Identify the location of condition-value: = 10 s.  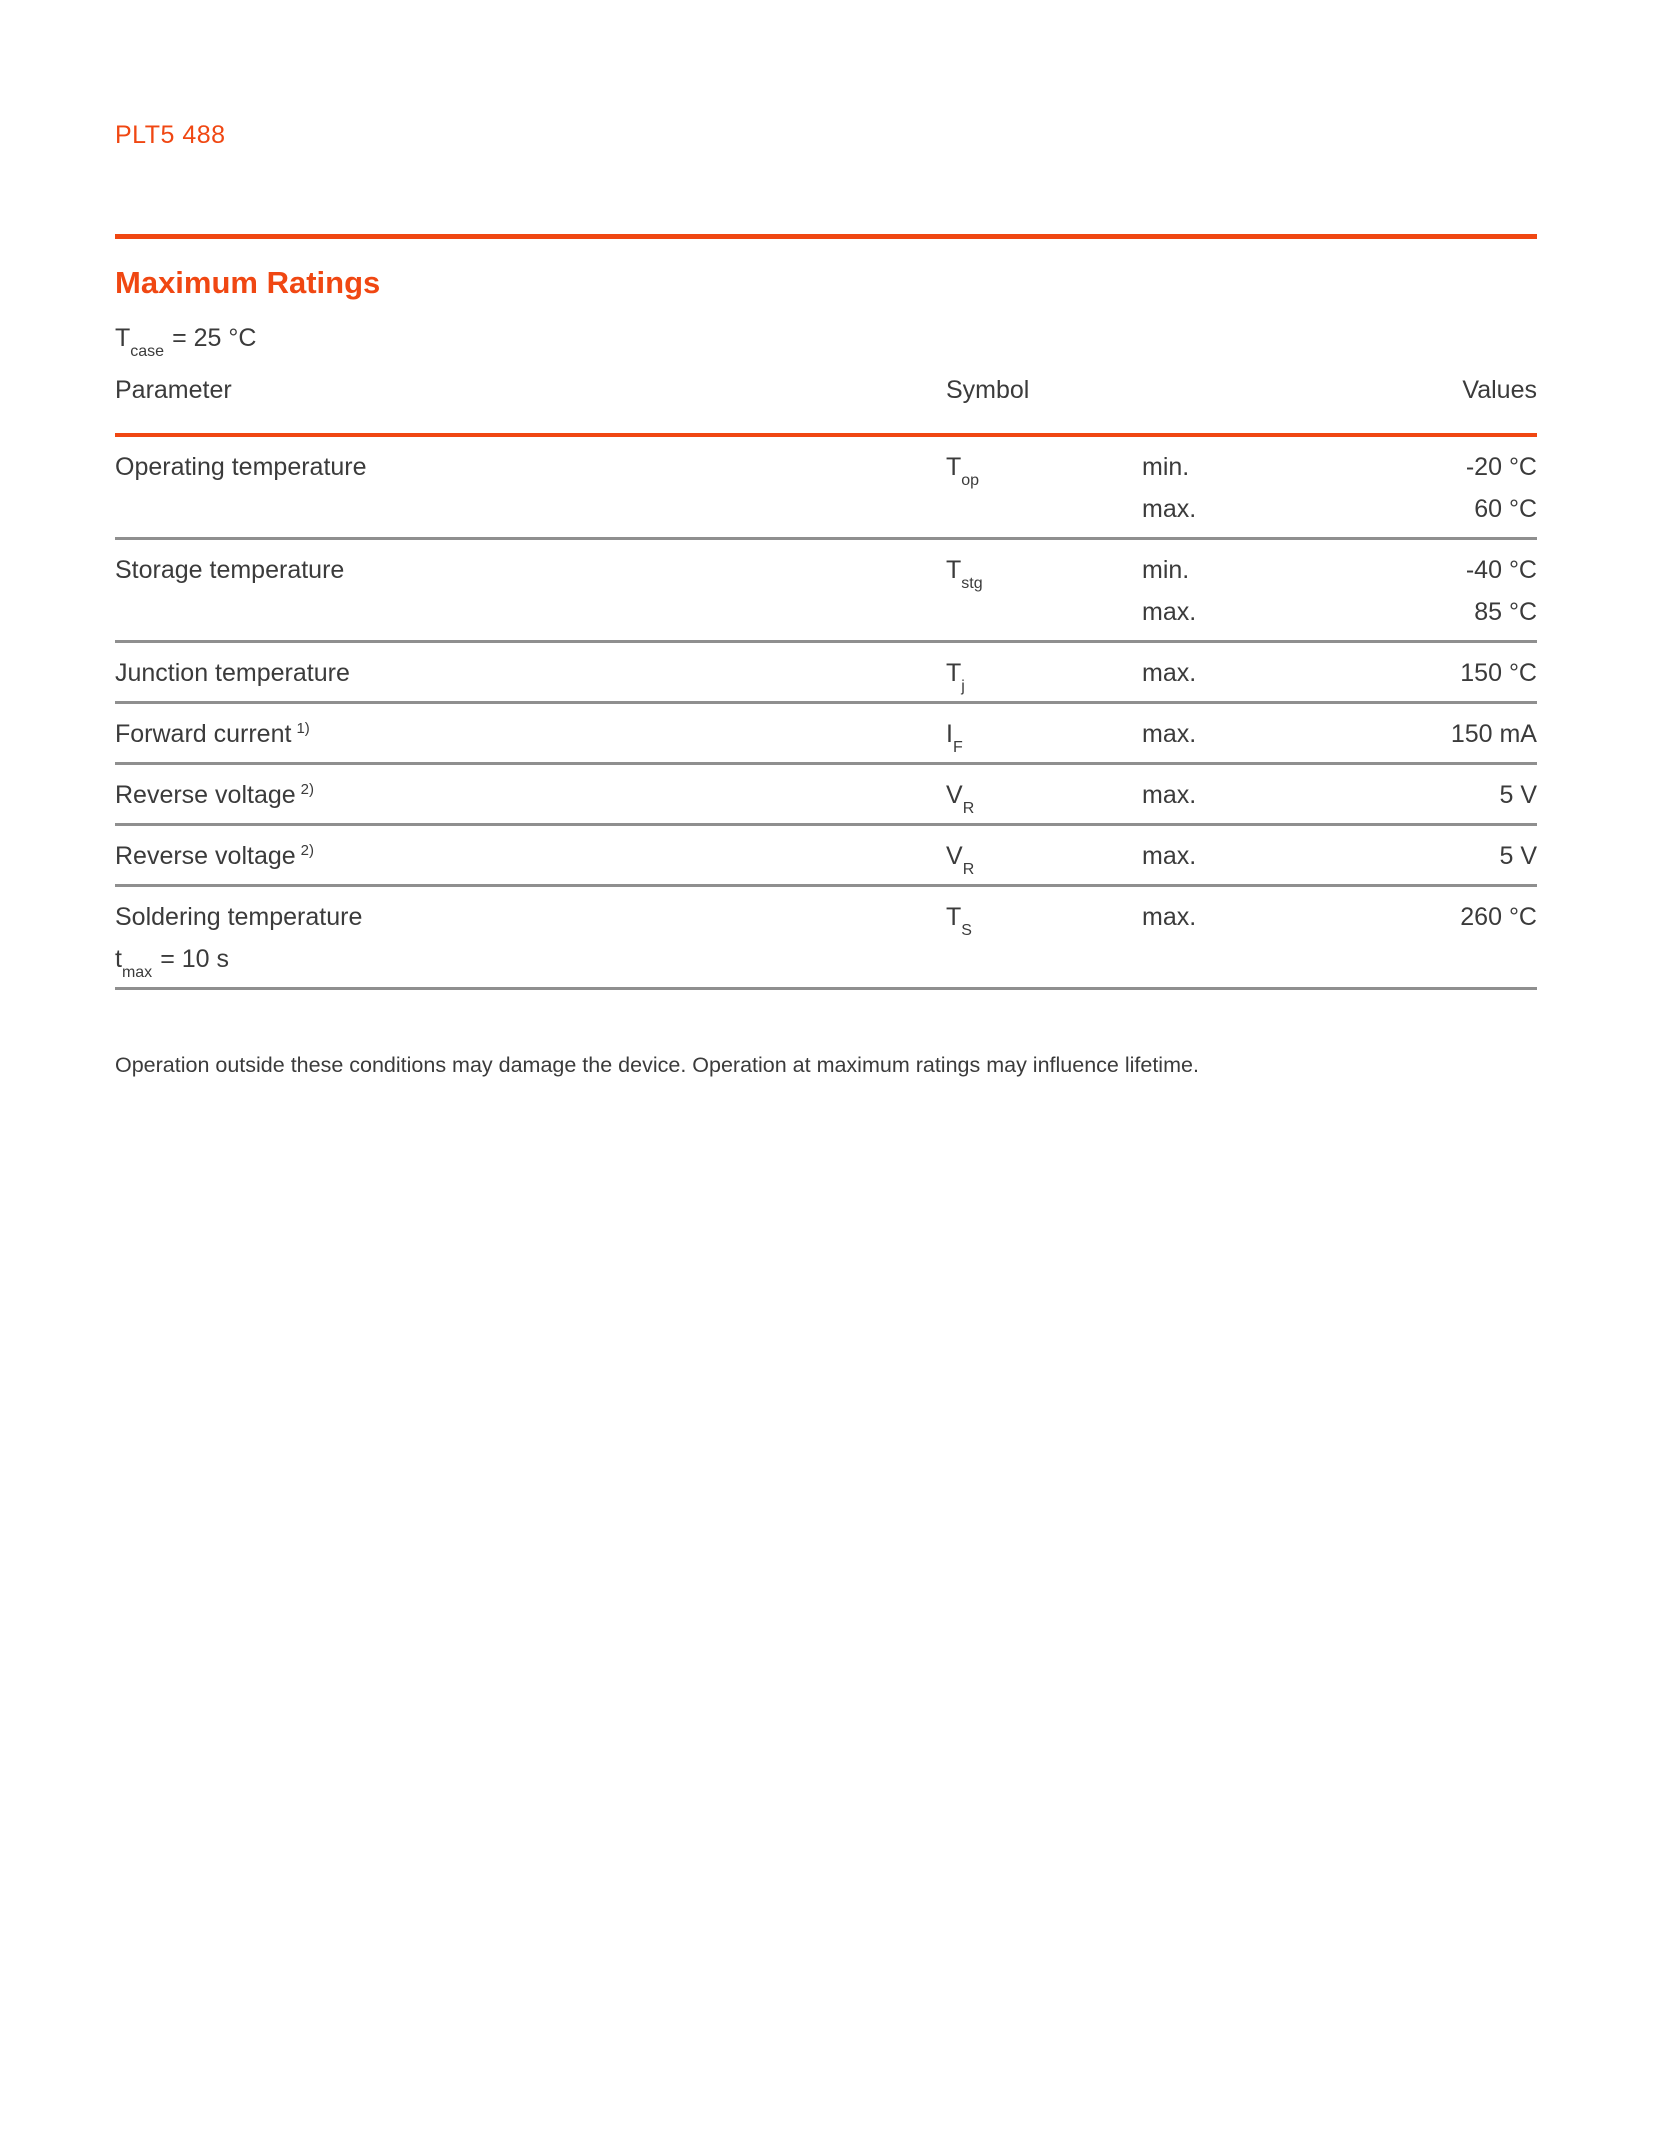
(194, 959).